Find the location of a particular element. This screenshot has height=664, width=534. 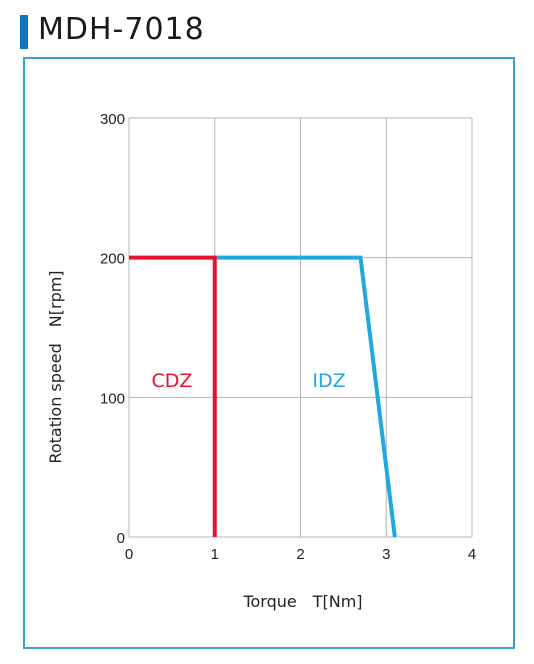

series-line-idz is located at coordinates (305, 396).